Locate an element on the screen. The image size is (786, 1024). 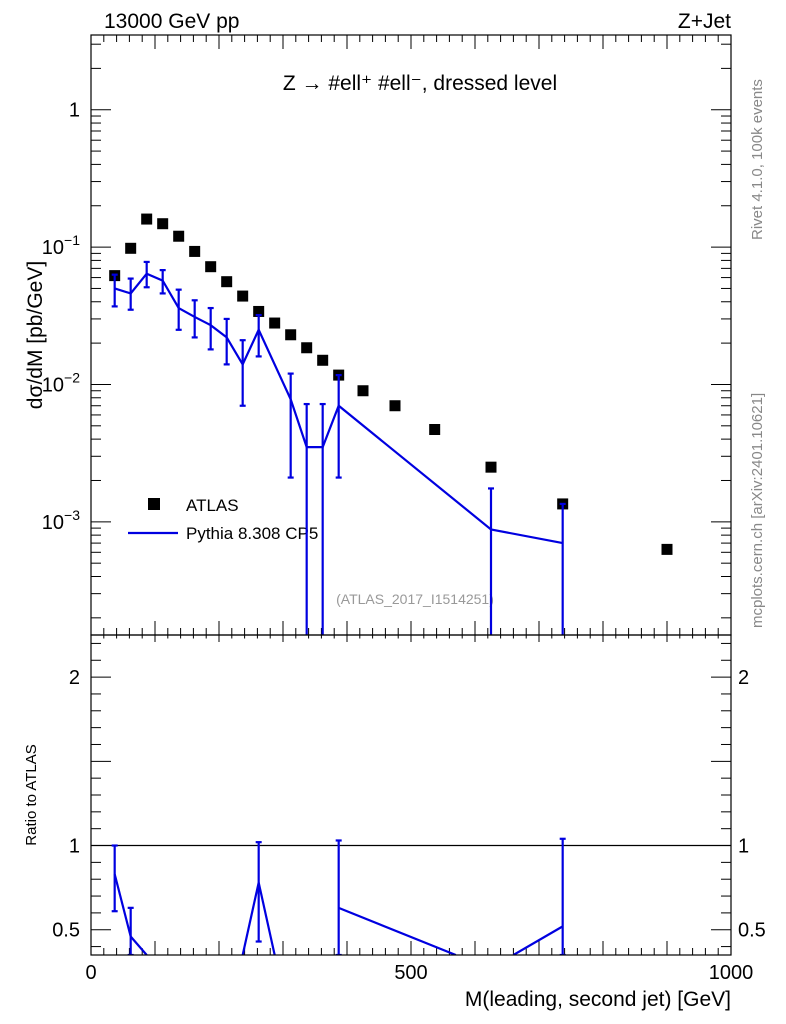
x-tick-label: 0 is located at coordinates (90, 973).